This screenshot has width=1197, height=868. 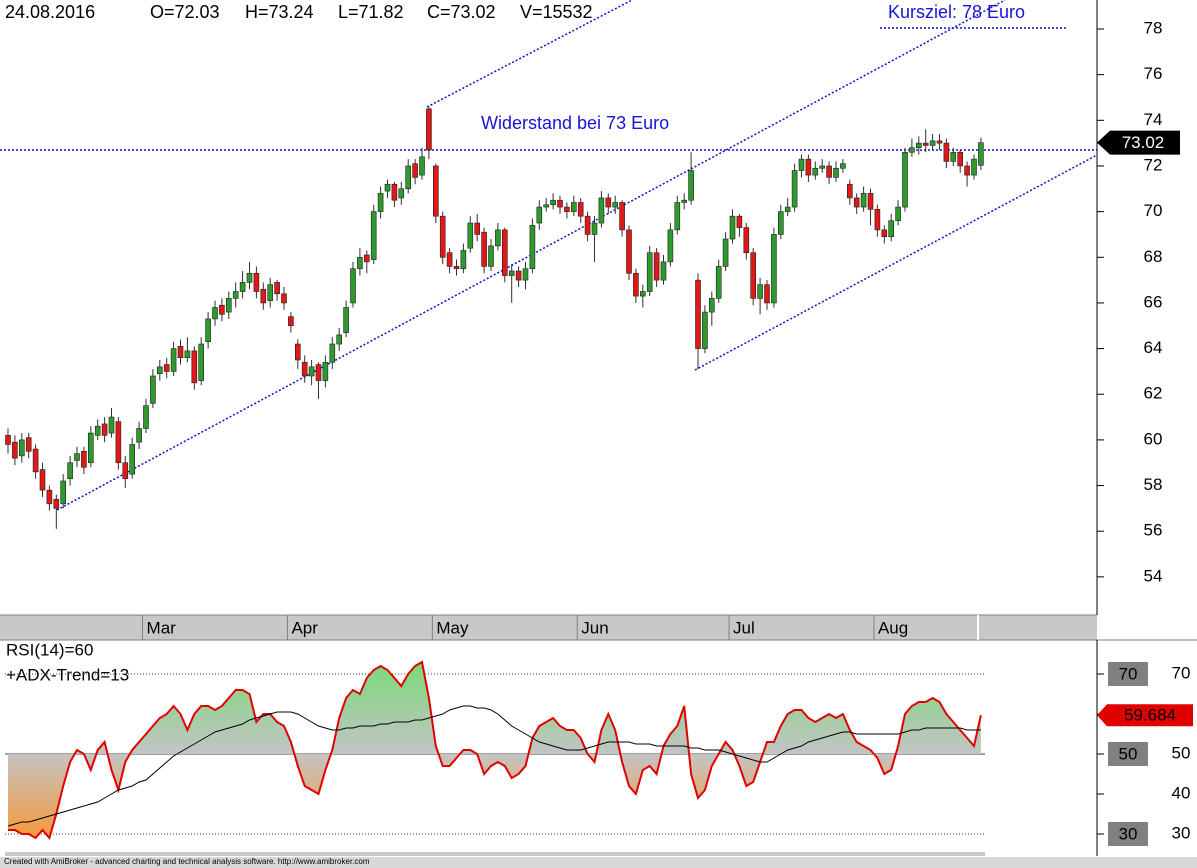 I want to click on price-tag, so click(x=1138, y=142).